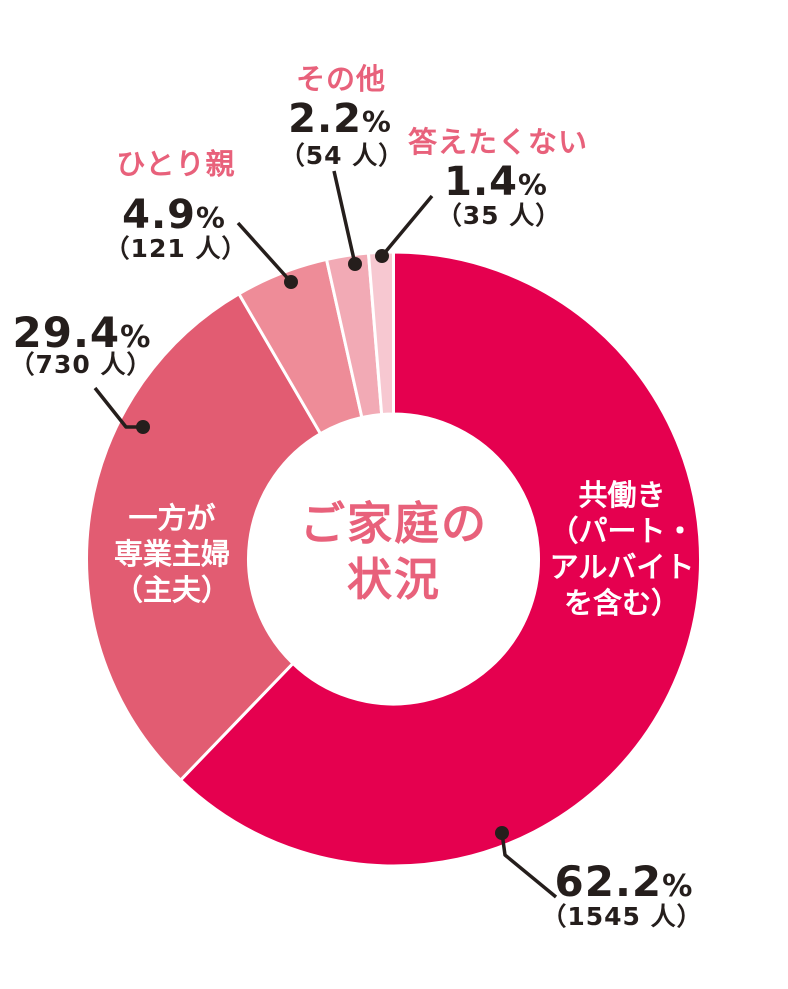 This screenshot has width=788, height=989. Describe the element at coordinates (344, 217) in the screenshot. I see `leader-line-other` at that location.